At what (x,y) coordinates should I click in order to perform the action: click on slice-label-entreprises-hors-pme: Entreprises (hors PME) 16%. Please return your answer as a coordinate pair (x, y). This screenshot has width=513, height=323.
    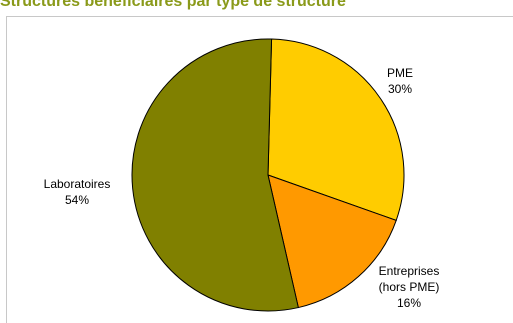
    Looking at the image, I should click on (409, 287).